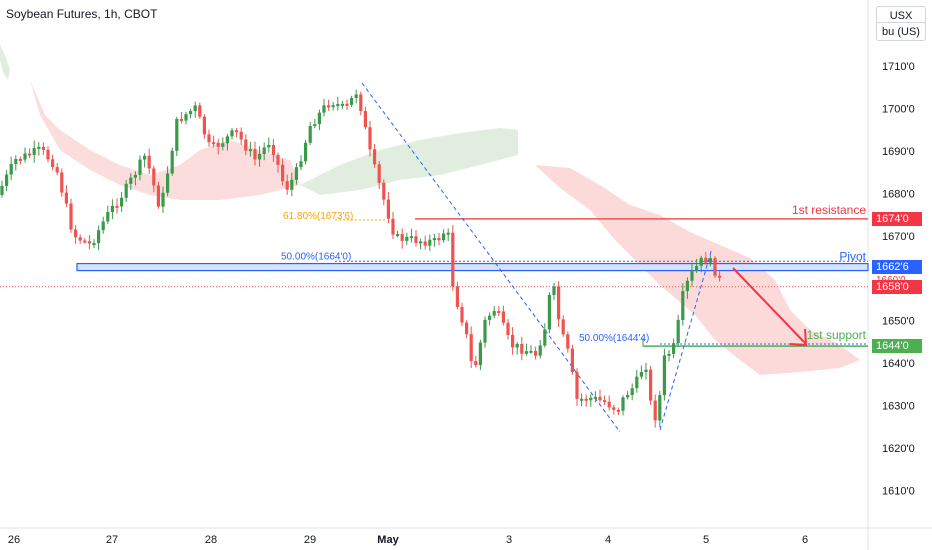  Describe the element at coordinates (829, 210) in the screenshot. I see `level-label-resistance: 1st resistance` at that location.